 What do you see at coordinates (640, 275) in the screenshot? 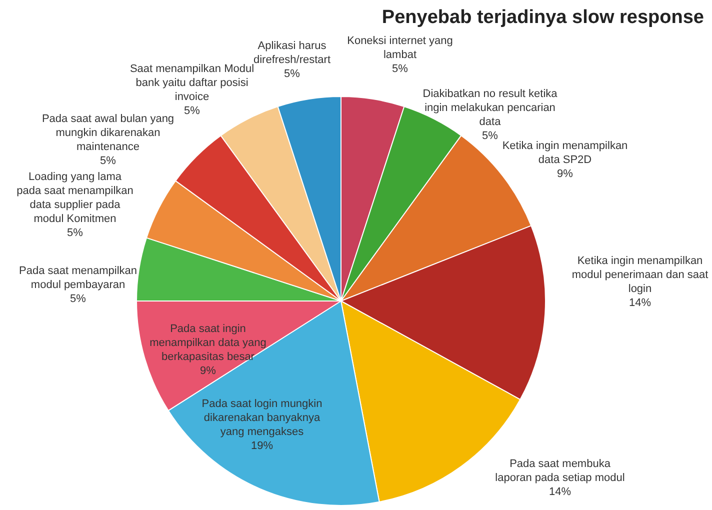
I see `slice-label: Ketika ingin menampilkan modul penerimaan dan saat login` at bounding box center [640, 275].